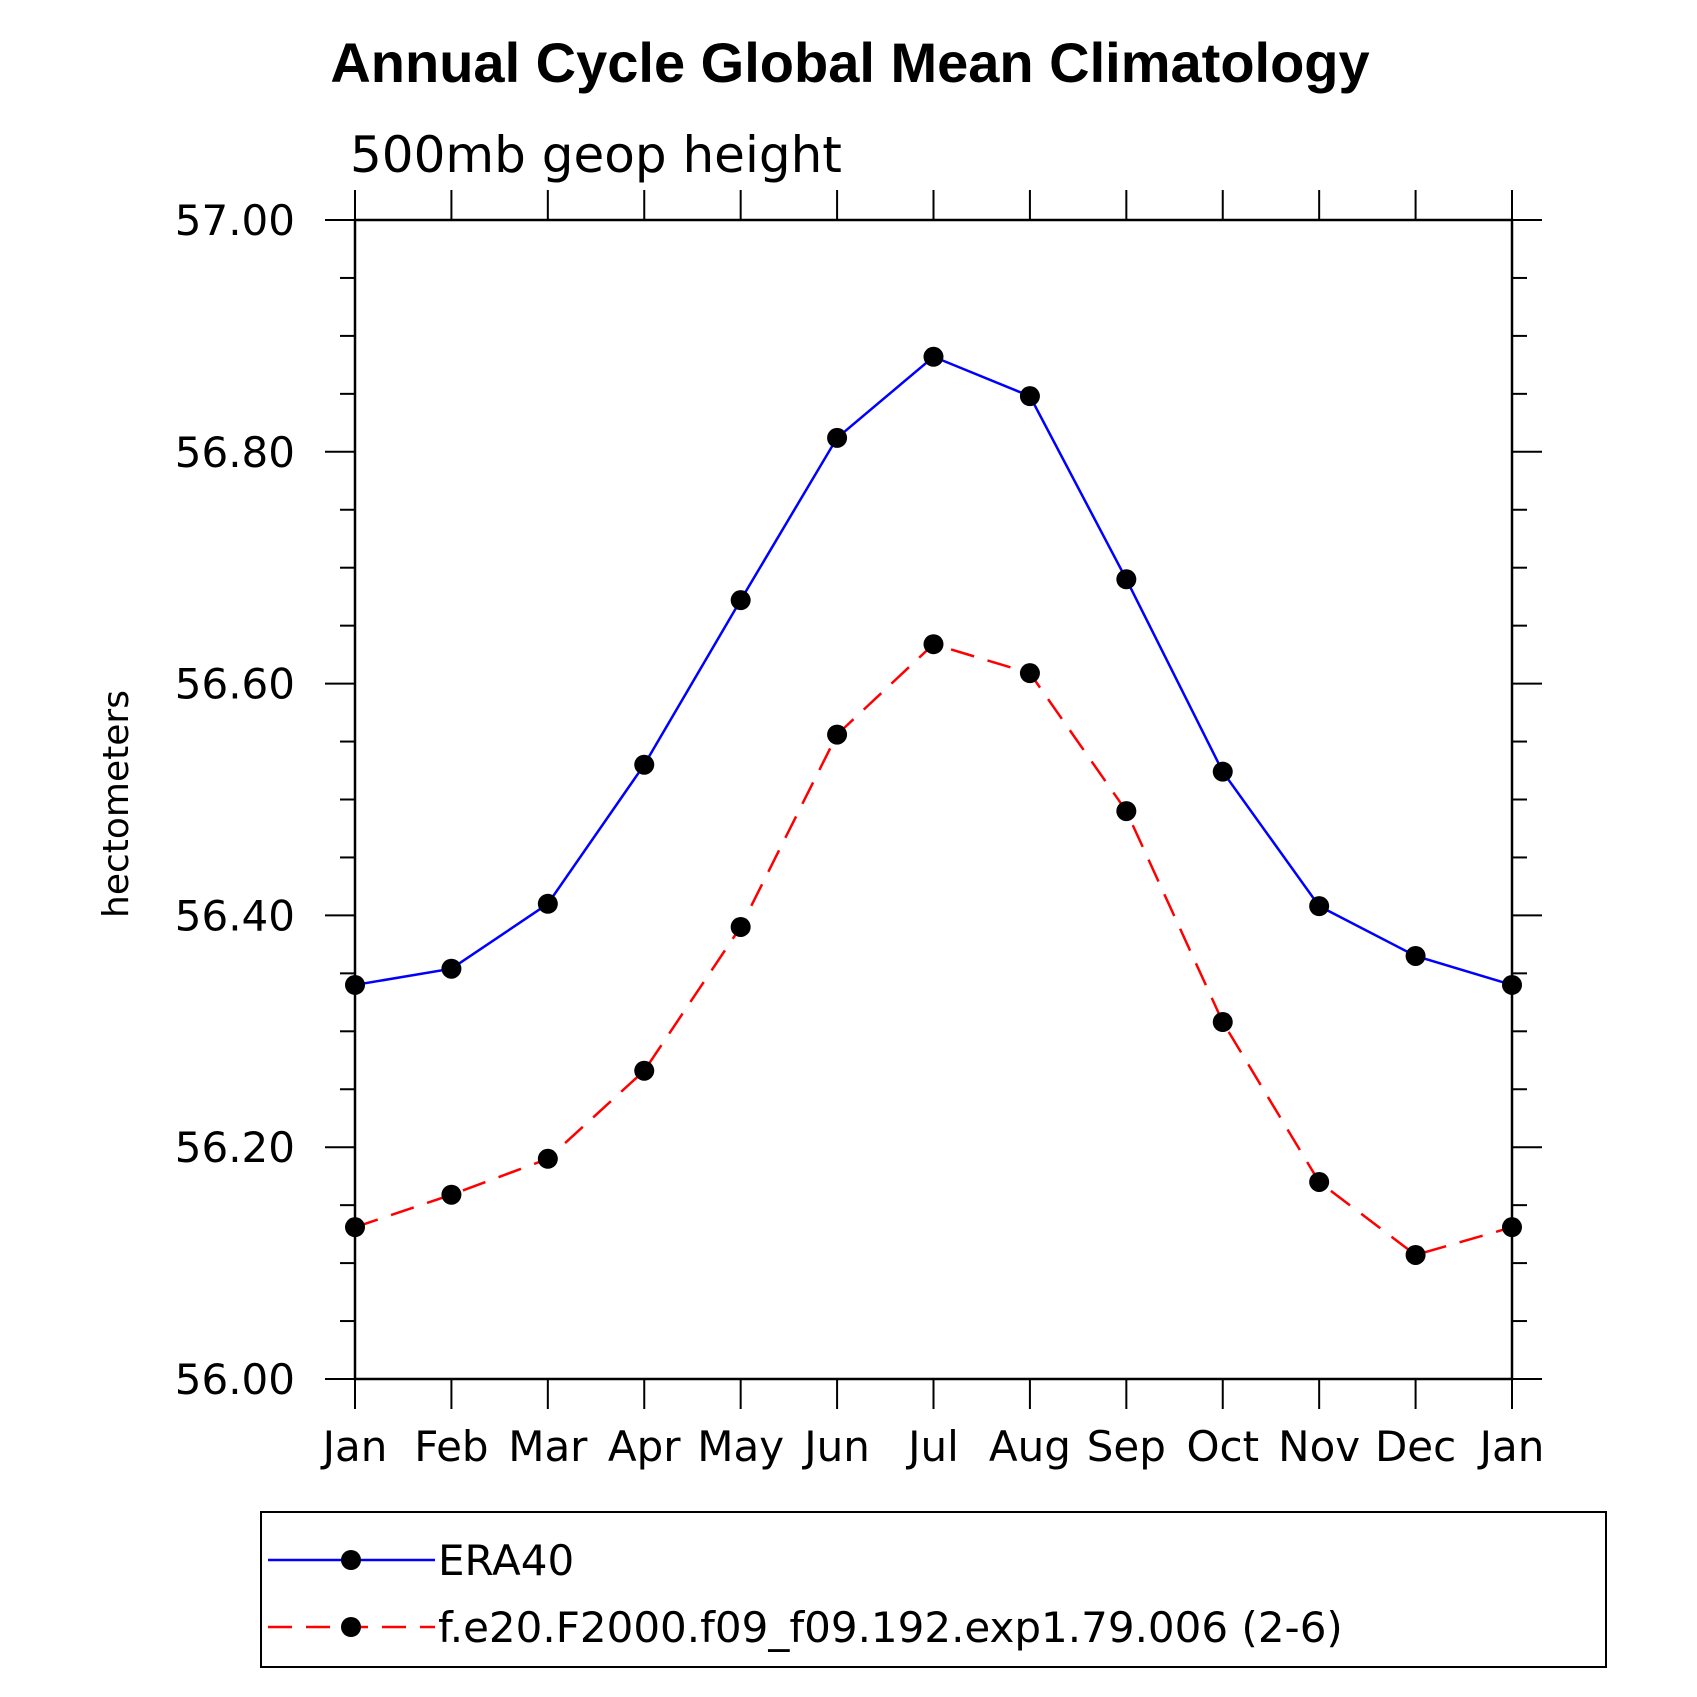  I want to click on y-tick-label: 56.00, so click(235, 1379).